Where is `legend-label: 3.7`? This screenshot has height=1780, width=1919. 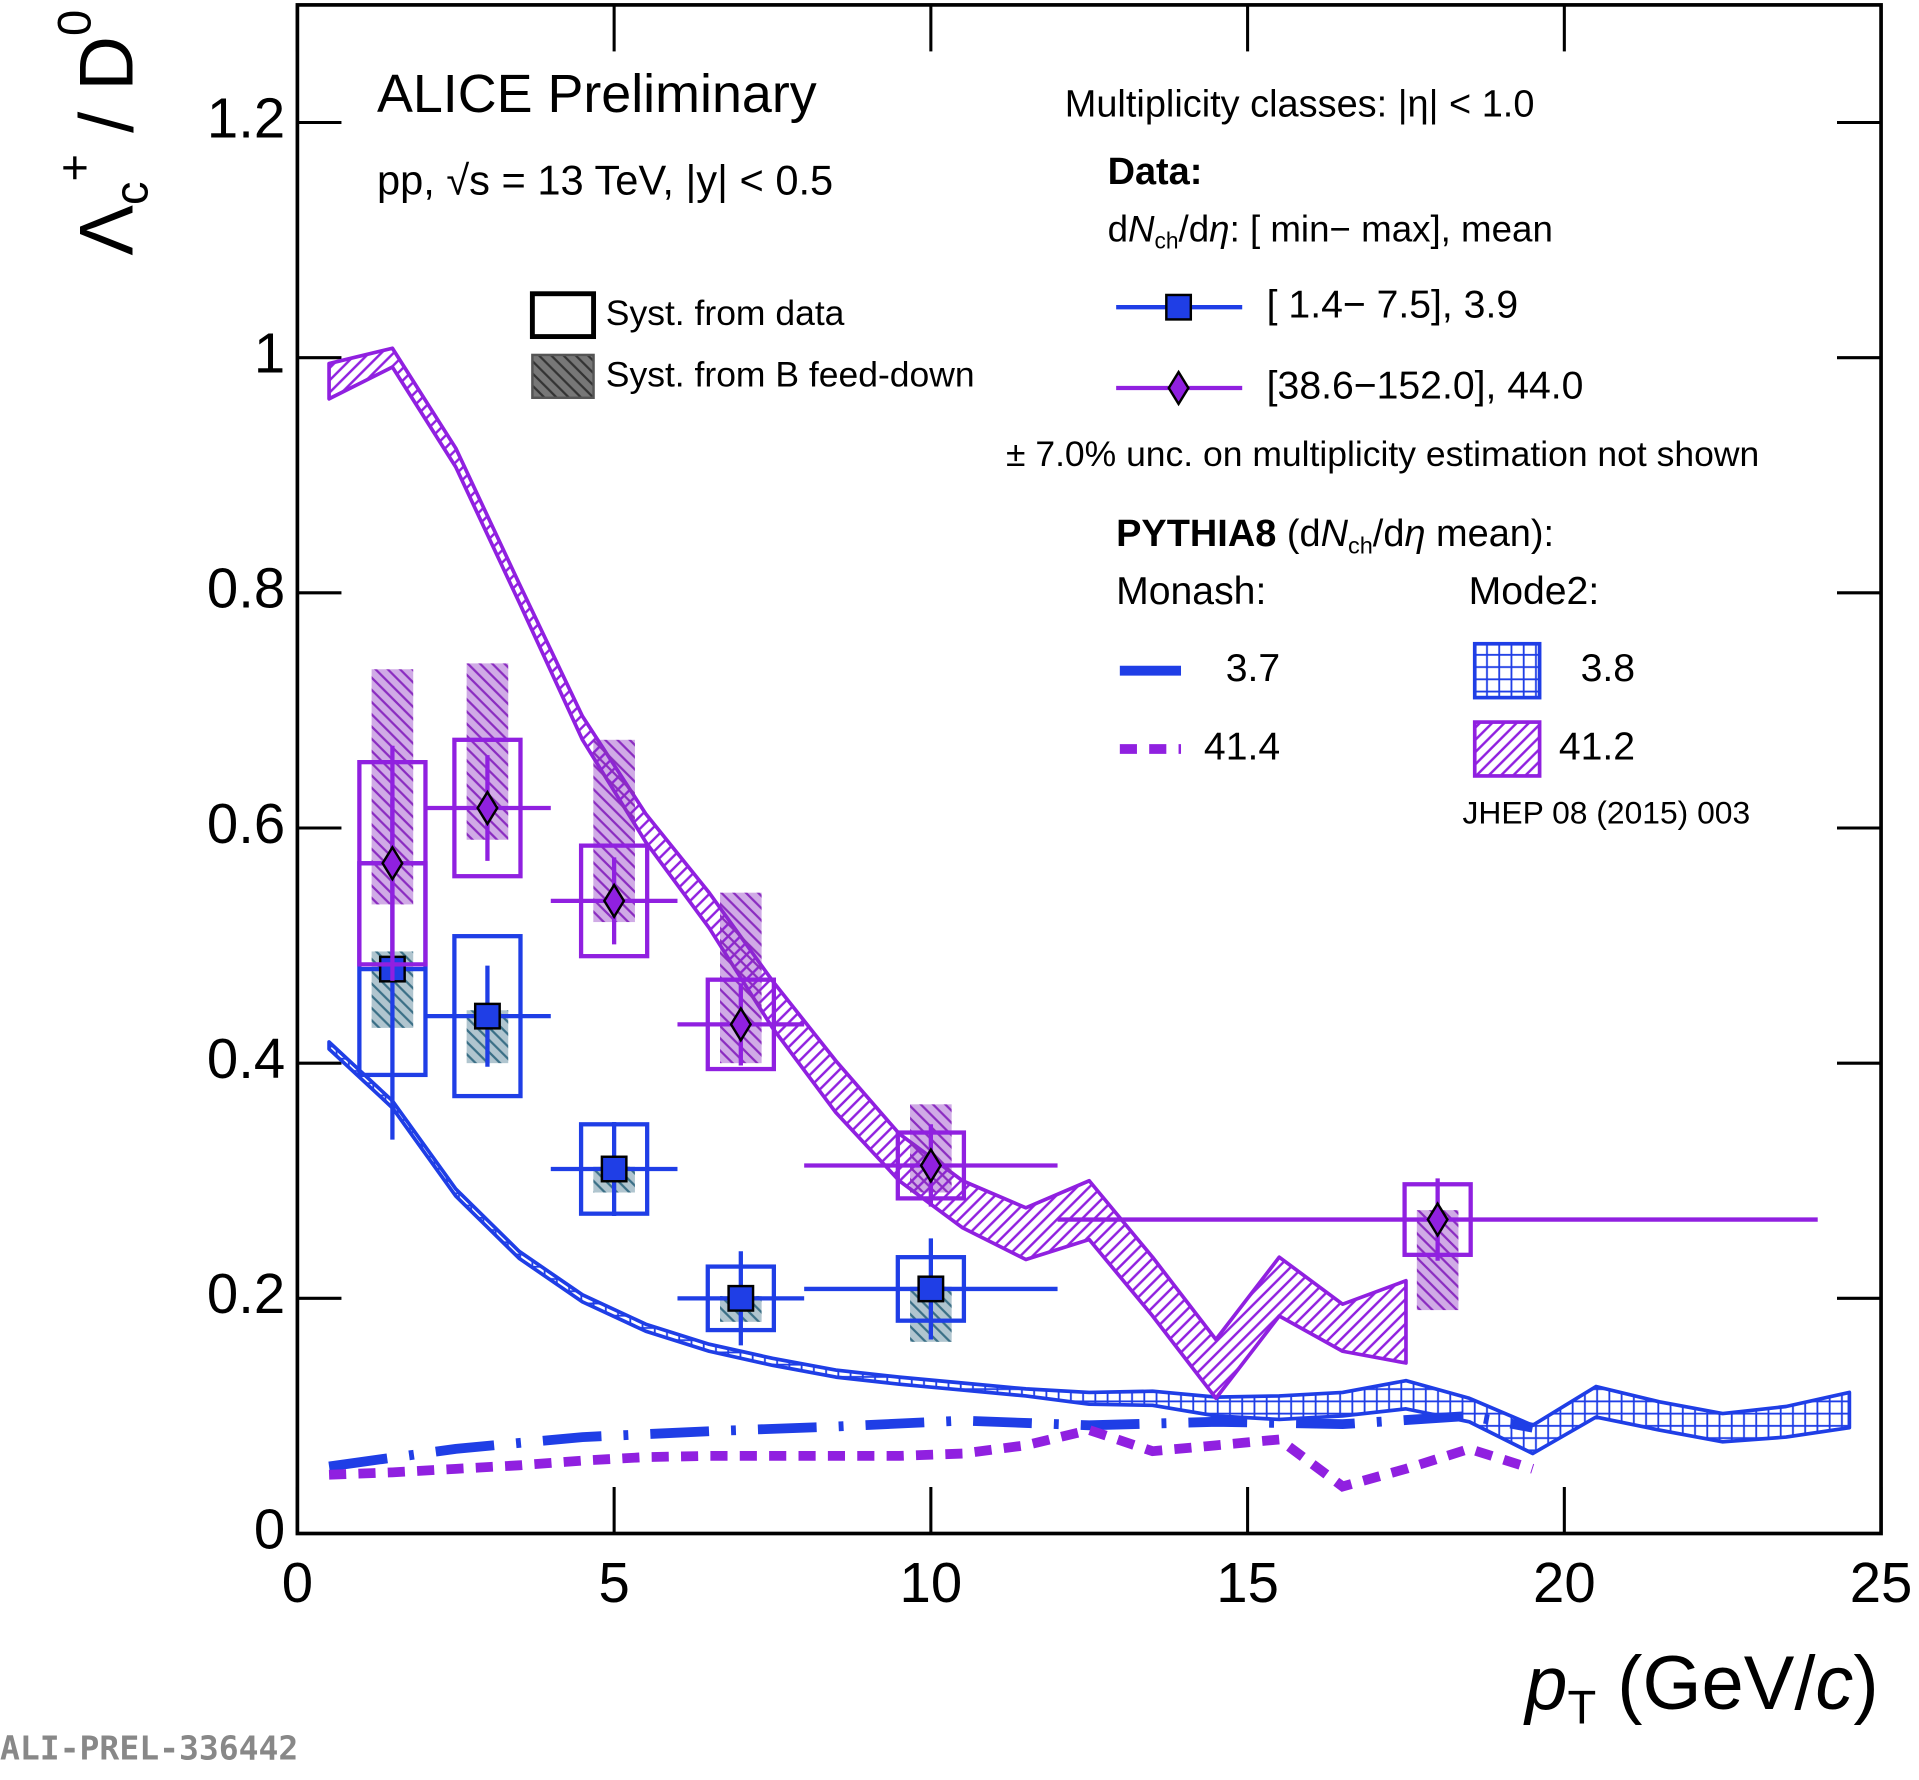 legend-label: 3.7 is located at coordinates (1253, 668).